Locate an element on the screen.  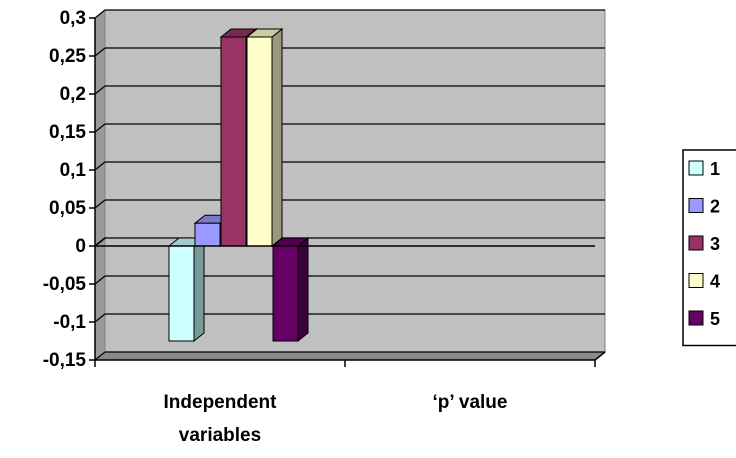
legend-label: 4 is located at coordinates (715, 282).